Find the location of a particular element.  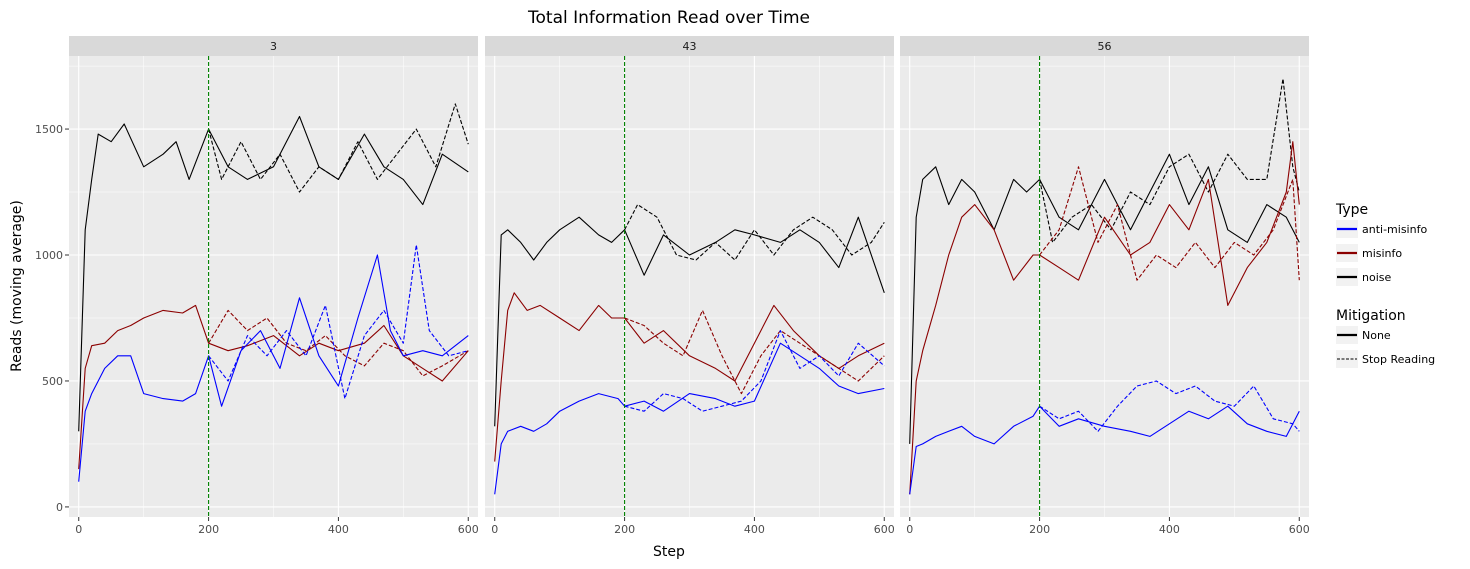

legend-label-misinfo: misinfo is located at coordinates (1382, 253).